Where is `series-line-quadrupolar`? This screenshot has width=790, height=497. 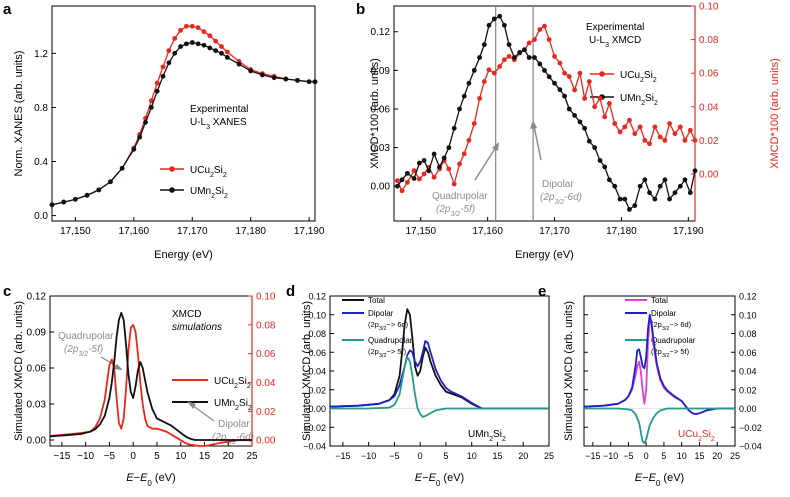 series-line-quadrupolar is located at coordinates (659, 426).